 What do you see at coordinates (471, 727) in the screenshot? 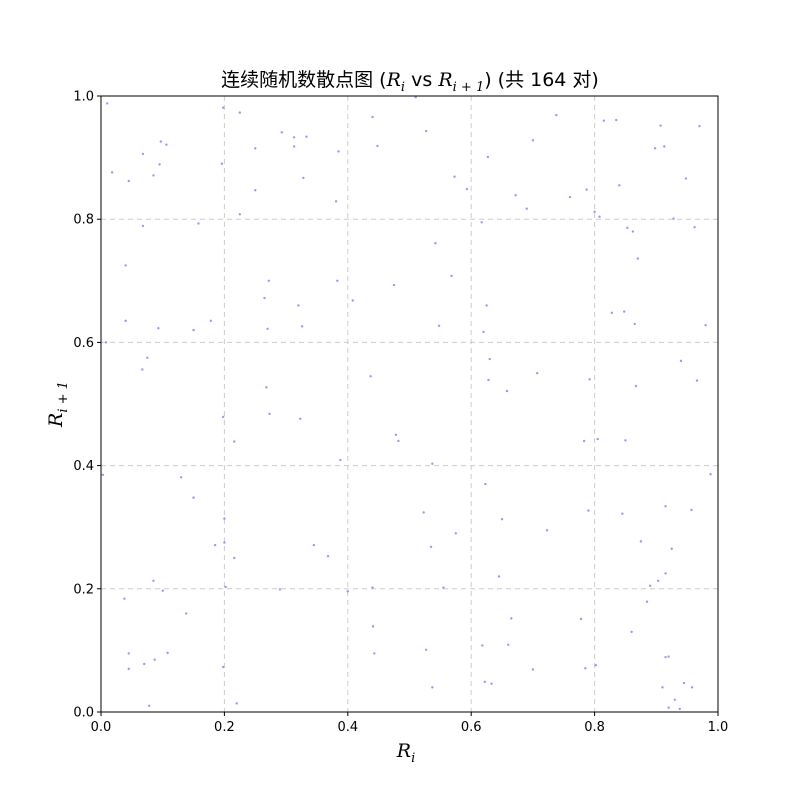
I see `x-tick-label: 0.6` at bounding box center [471, 727].